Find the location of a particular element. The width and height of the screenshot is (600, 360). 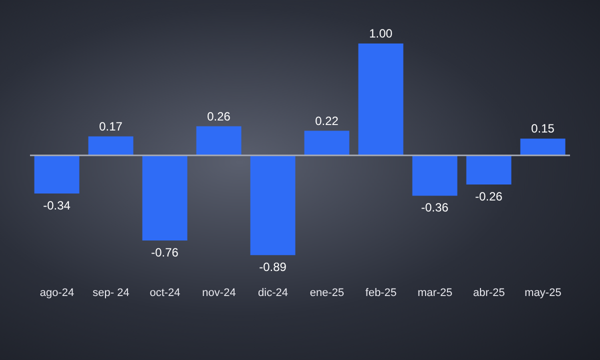

data-label: -0.76 is located at coordinates (165, 253).